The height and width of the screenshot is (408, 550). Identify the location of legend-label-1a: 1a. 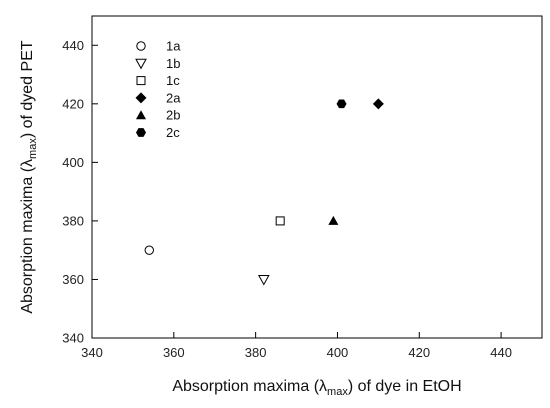
(173, 46).